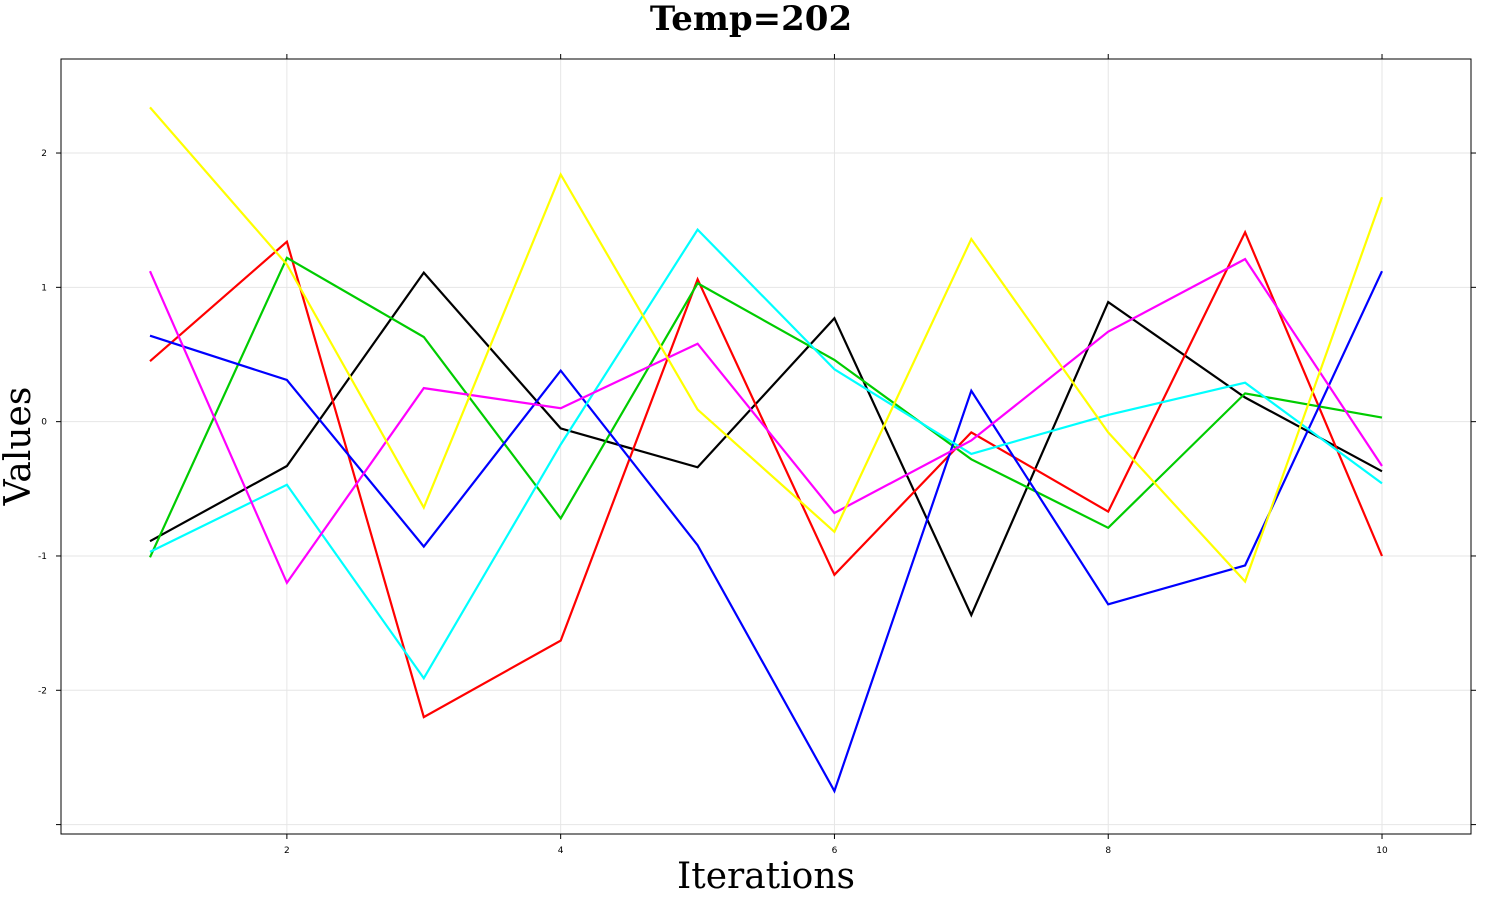 The height and width of the screenshot is (900, 1500). Describe the element at coordinates (561, 851) in the screenshot. I see `x-tick-label: 4` at that location.